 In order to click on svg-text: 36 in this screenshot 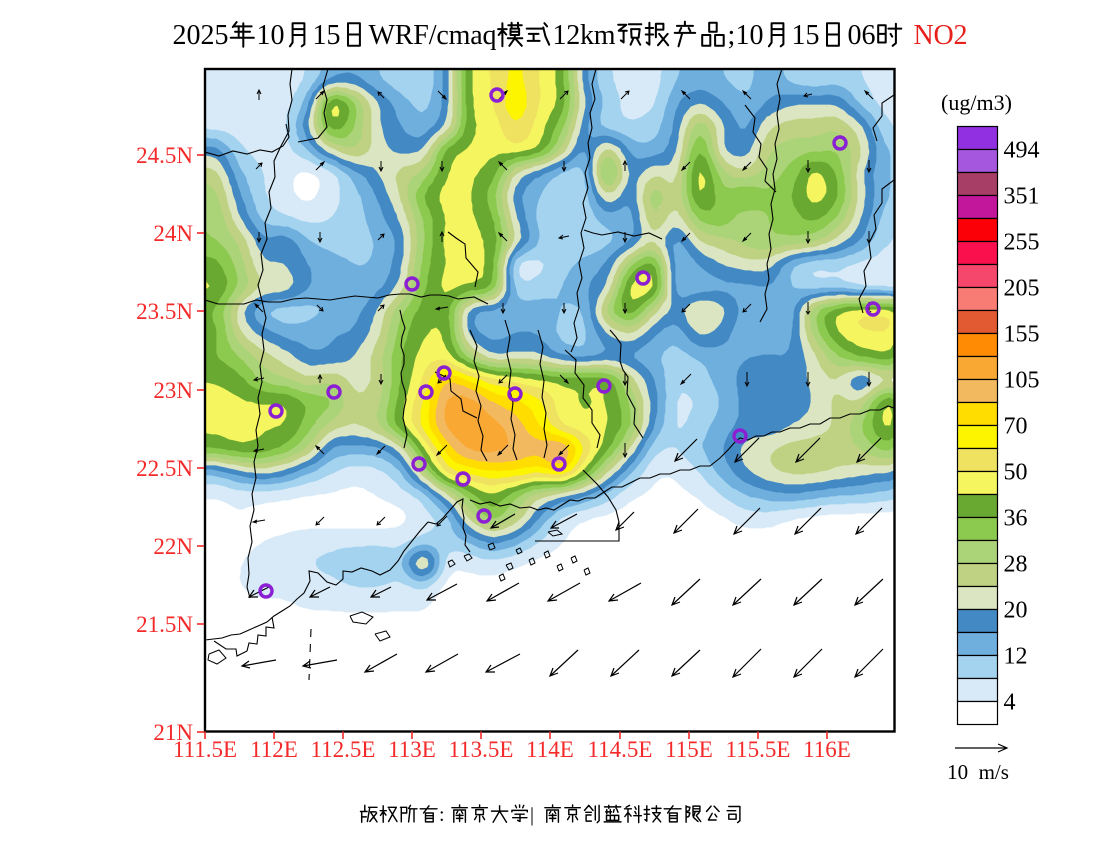, I will do `click(1016, 519)`.